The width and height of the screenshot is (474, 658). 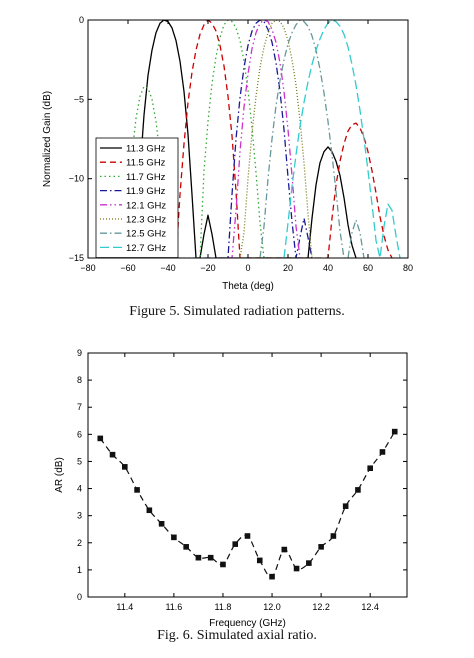 I want to click on fig6-x-tick-label-3: 12.0, so click(x=272, y=607).